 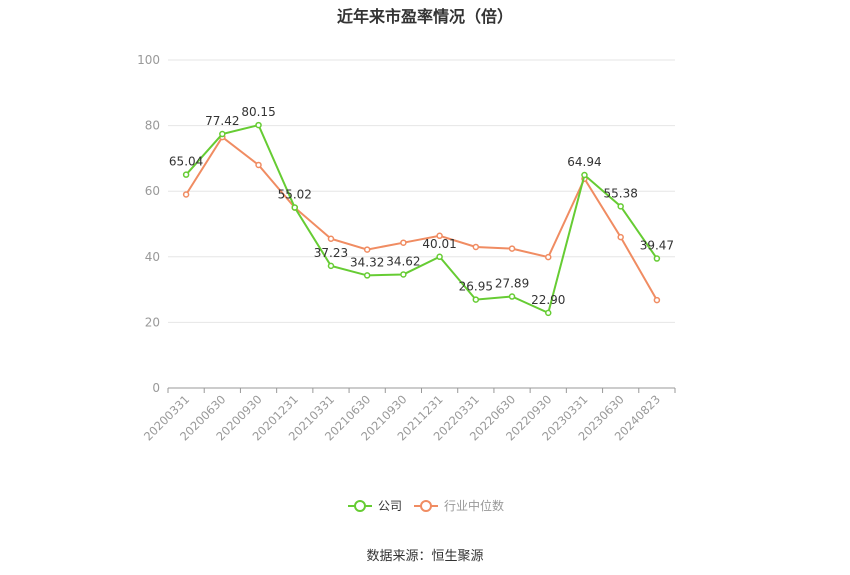 What do you see at coordinates (584, 162) in the screenshot?
I see `data-label: 64.94` at bounding box center [584, 162].